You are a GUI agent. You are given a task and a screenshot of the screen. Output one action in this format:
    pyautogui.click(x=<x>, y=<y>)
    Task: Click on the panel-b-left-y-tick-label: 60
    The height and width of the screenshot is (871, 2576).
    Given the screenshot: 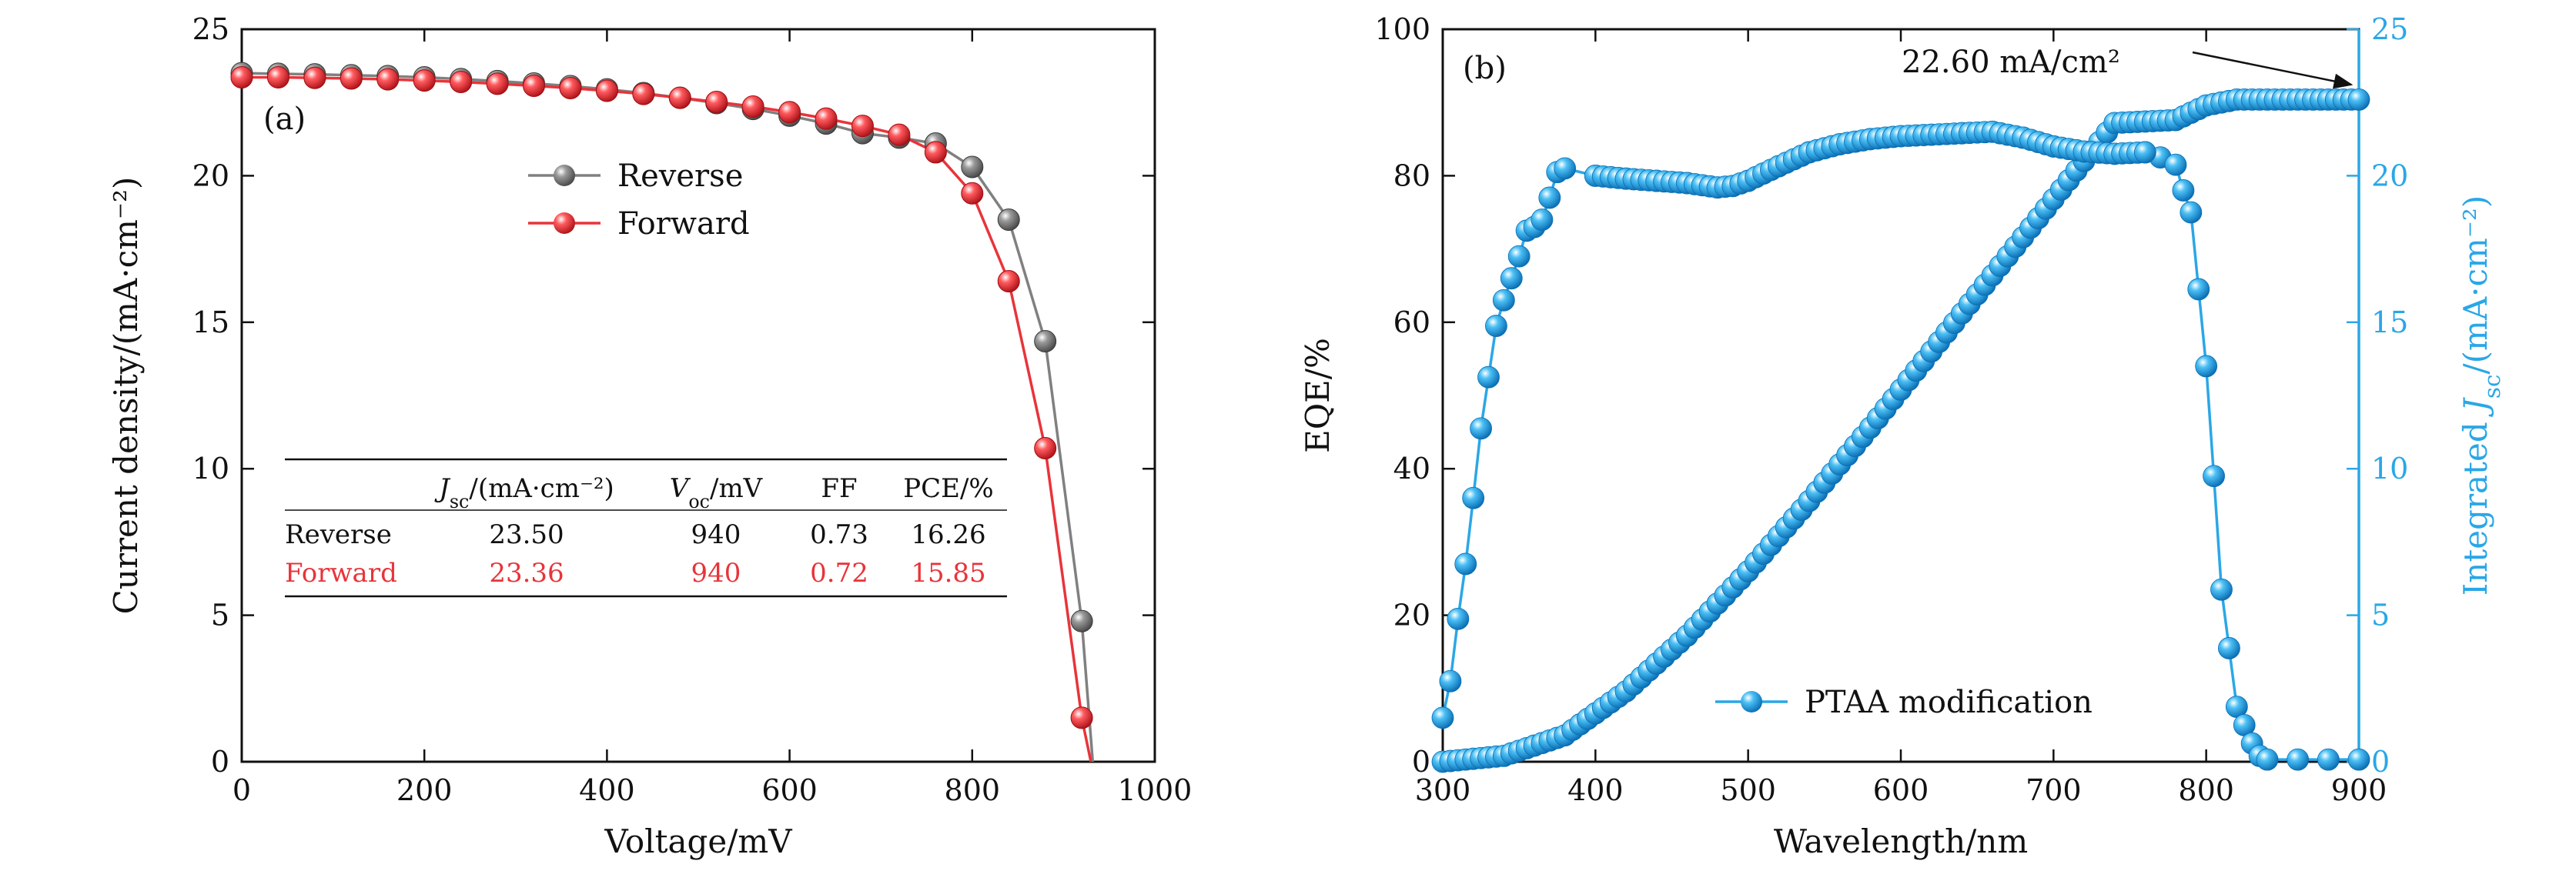 What is the action you would take?
    pyautogui.click(x=1412, y=322)
    